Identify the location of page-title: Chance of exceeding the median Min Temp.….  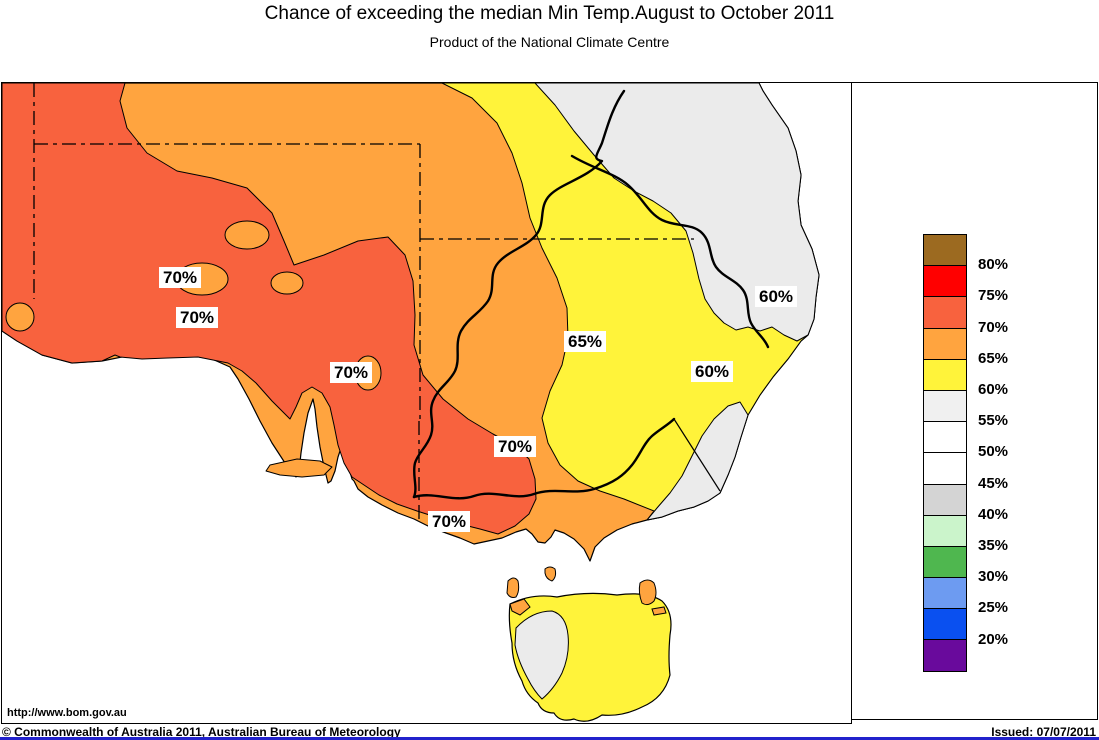
(549, 13).